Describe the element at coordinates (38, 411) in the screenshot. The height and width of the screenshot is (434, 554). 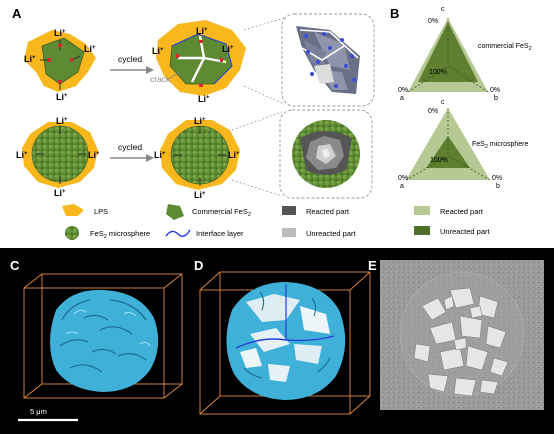
I see `scale-bar-label: 5 μm` at that location.